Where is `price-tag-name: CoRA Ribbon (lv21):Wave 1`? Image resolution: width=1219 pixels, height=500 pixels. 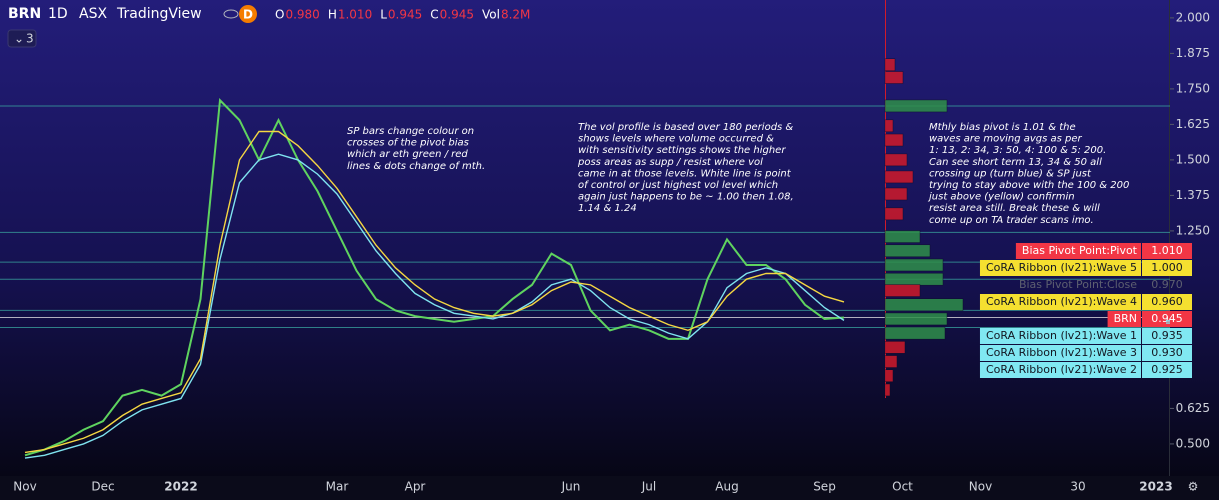 price-tag-name: CoRA Ribbon (lv21):Wave 1 is located at coordinates (1061, 335).